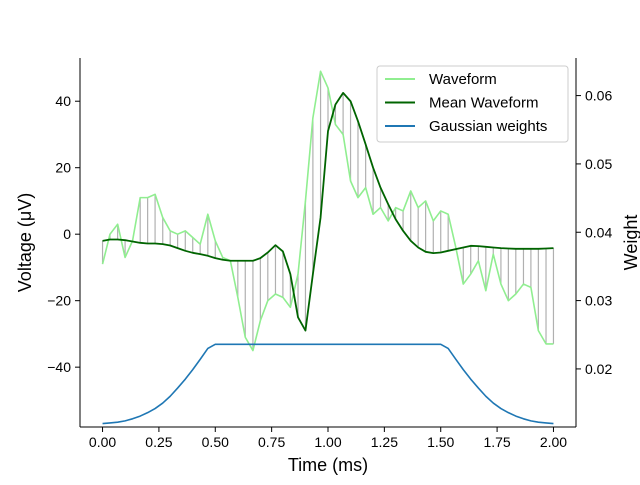  I want to click on y-axis-label: Voltage (μV), so click(25, 242).